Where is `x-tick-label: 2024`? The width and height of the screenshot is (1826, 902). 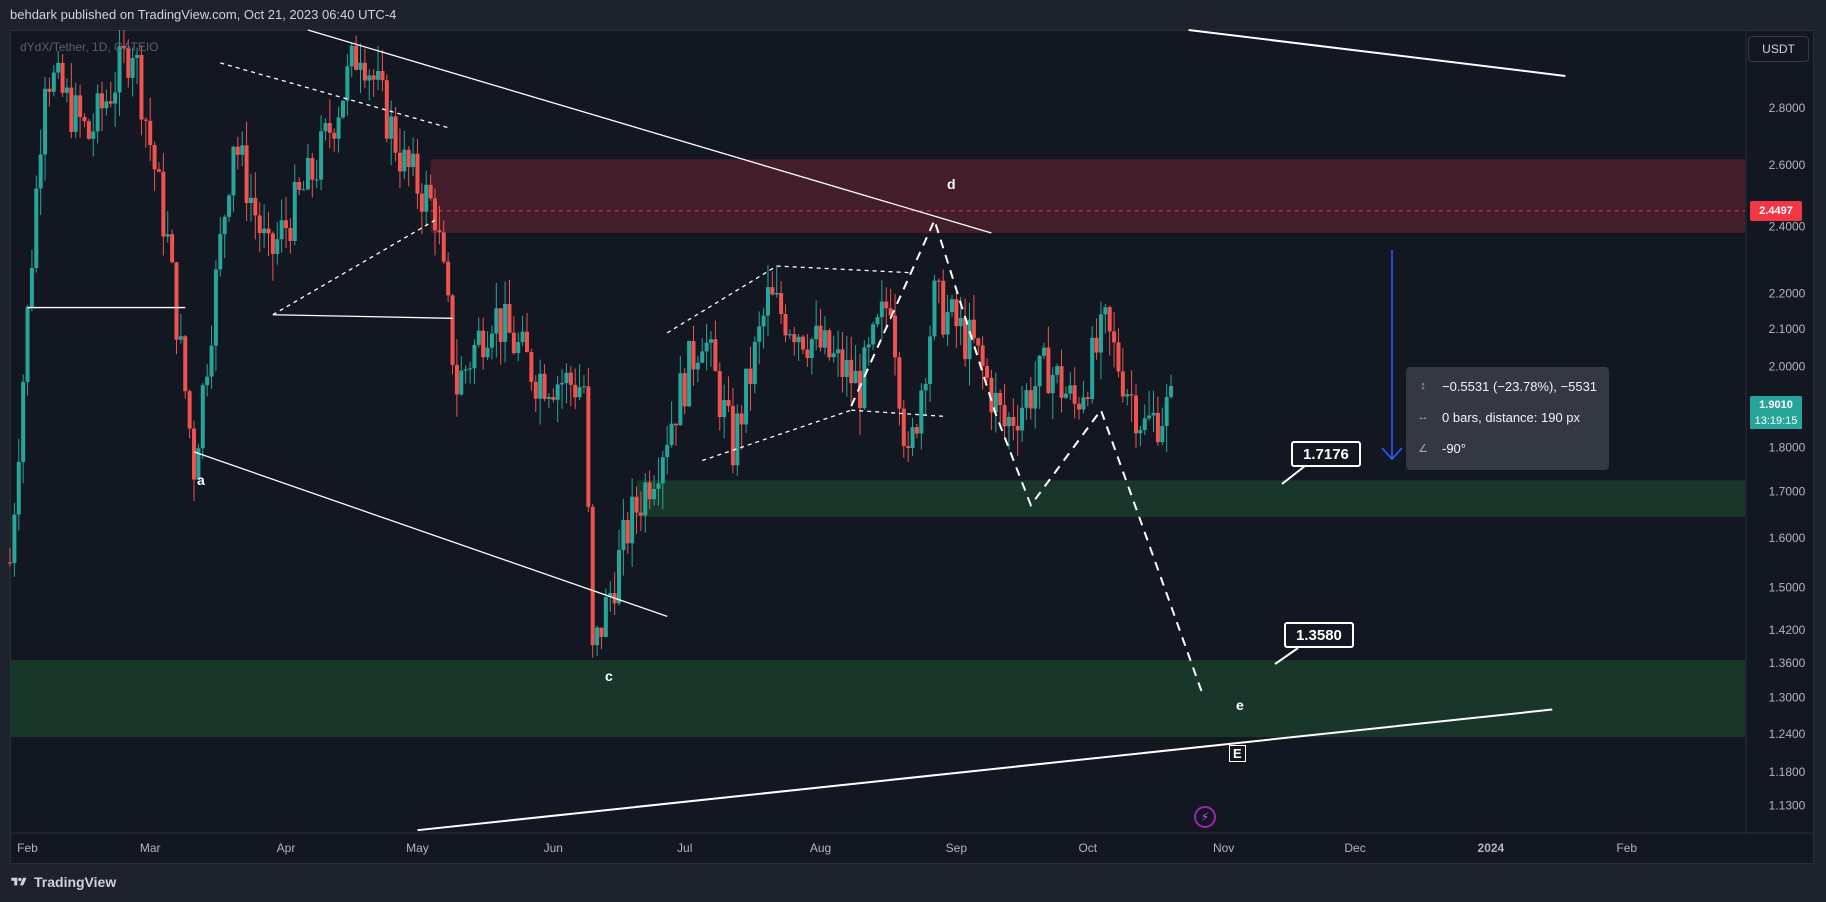 x-tick-label: 2024 is located at coordinates (1491, 848).